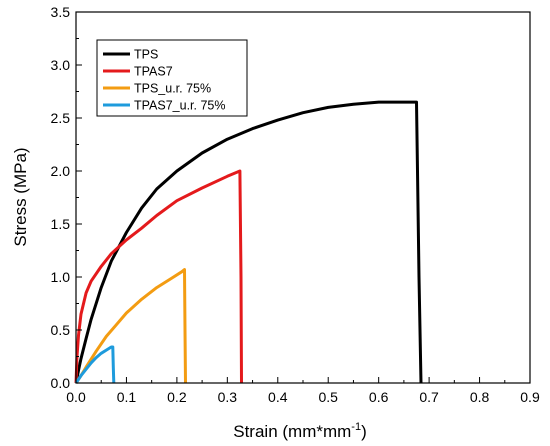 The height and width of the screenshot is (446, 550). Describe the element at coordinates (530, 397) in the screenshot. I see `x-tick-label: 0.9` at that location.